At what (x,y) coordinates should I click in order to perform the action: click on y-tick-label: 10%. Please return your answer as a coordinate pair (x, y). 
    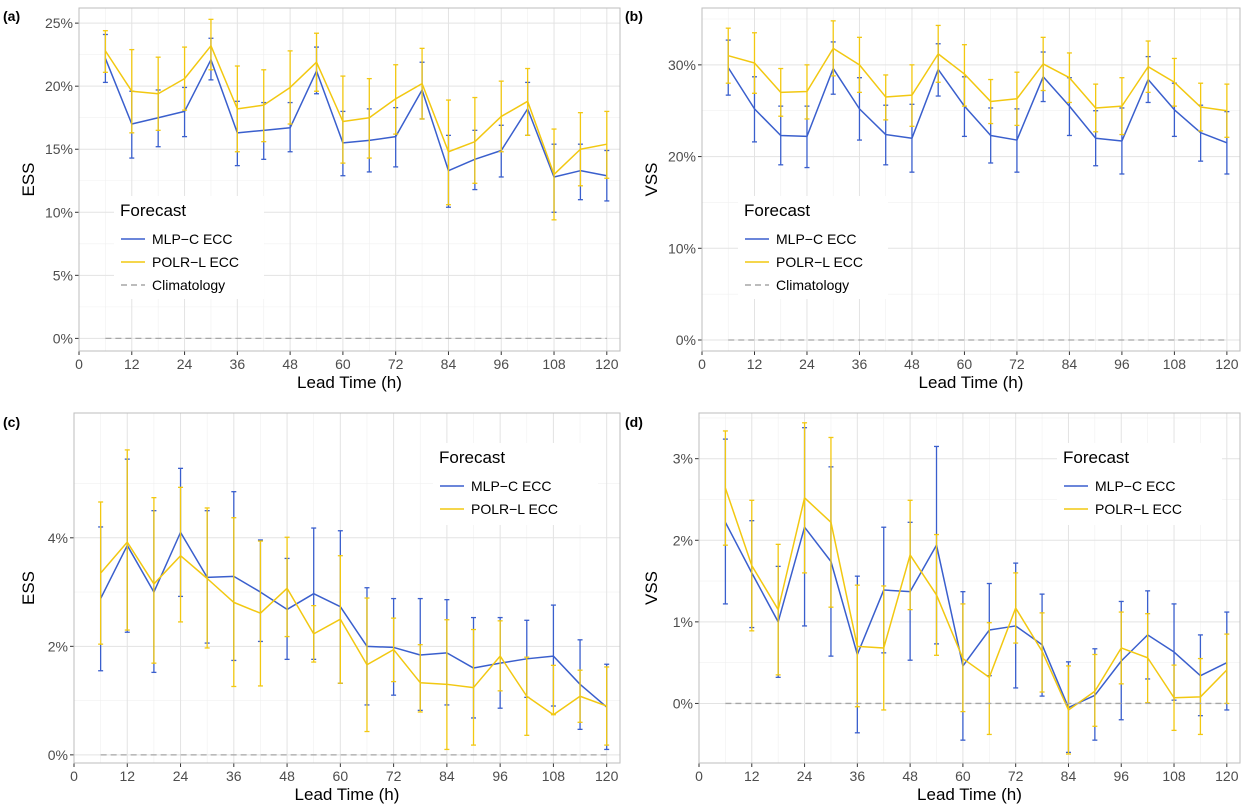
    Looking at the image, I should click on (59, 212).